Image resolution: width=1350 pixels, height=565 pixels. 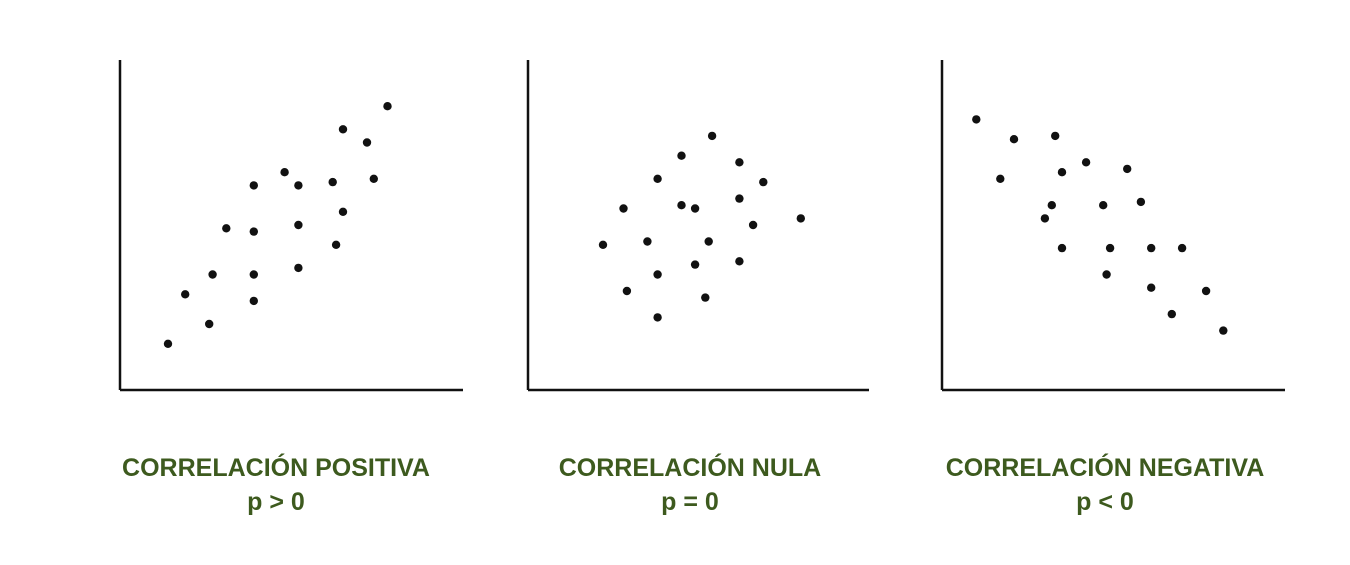 I want to click on chart-title: CORRELACIÓN NEGATIVA, so click(x=1105, y=467).